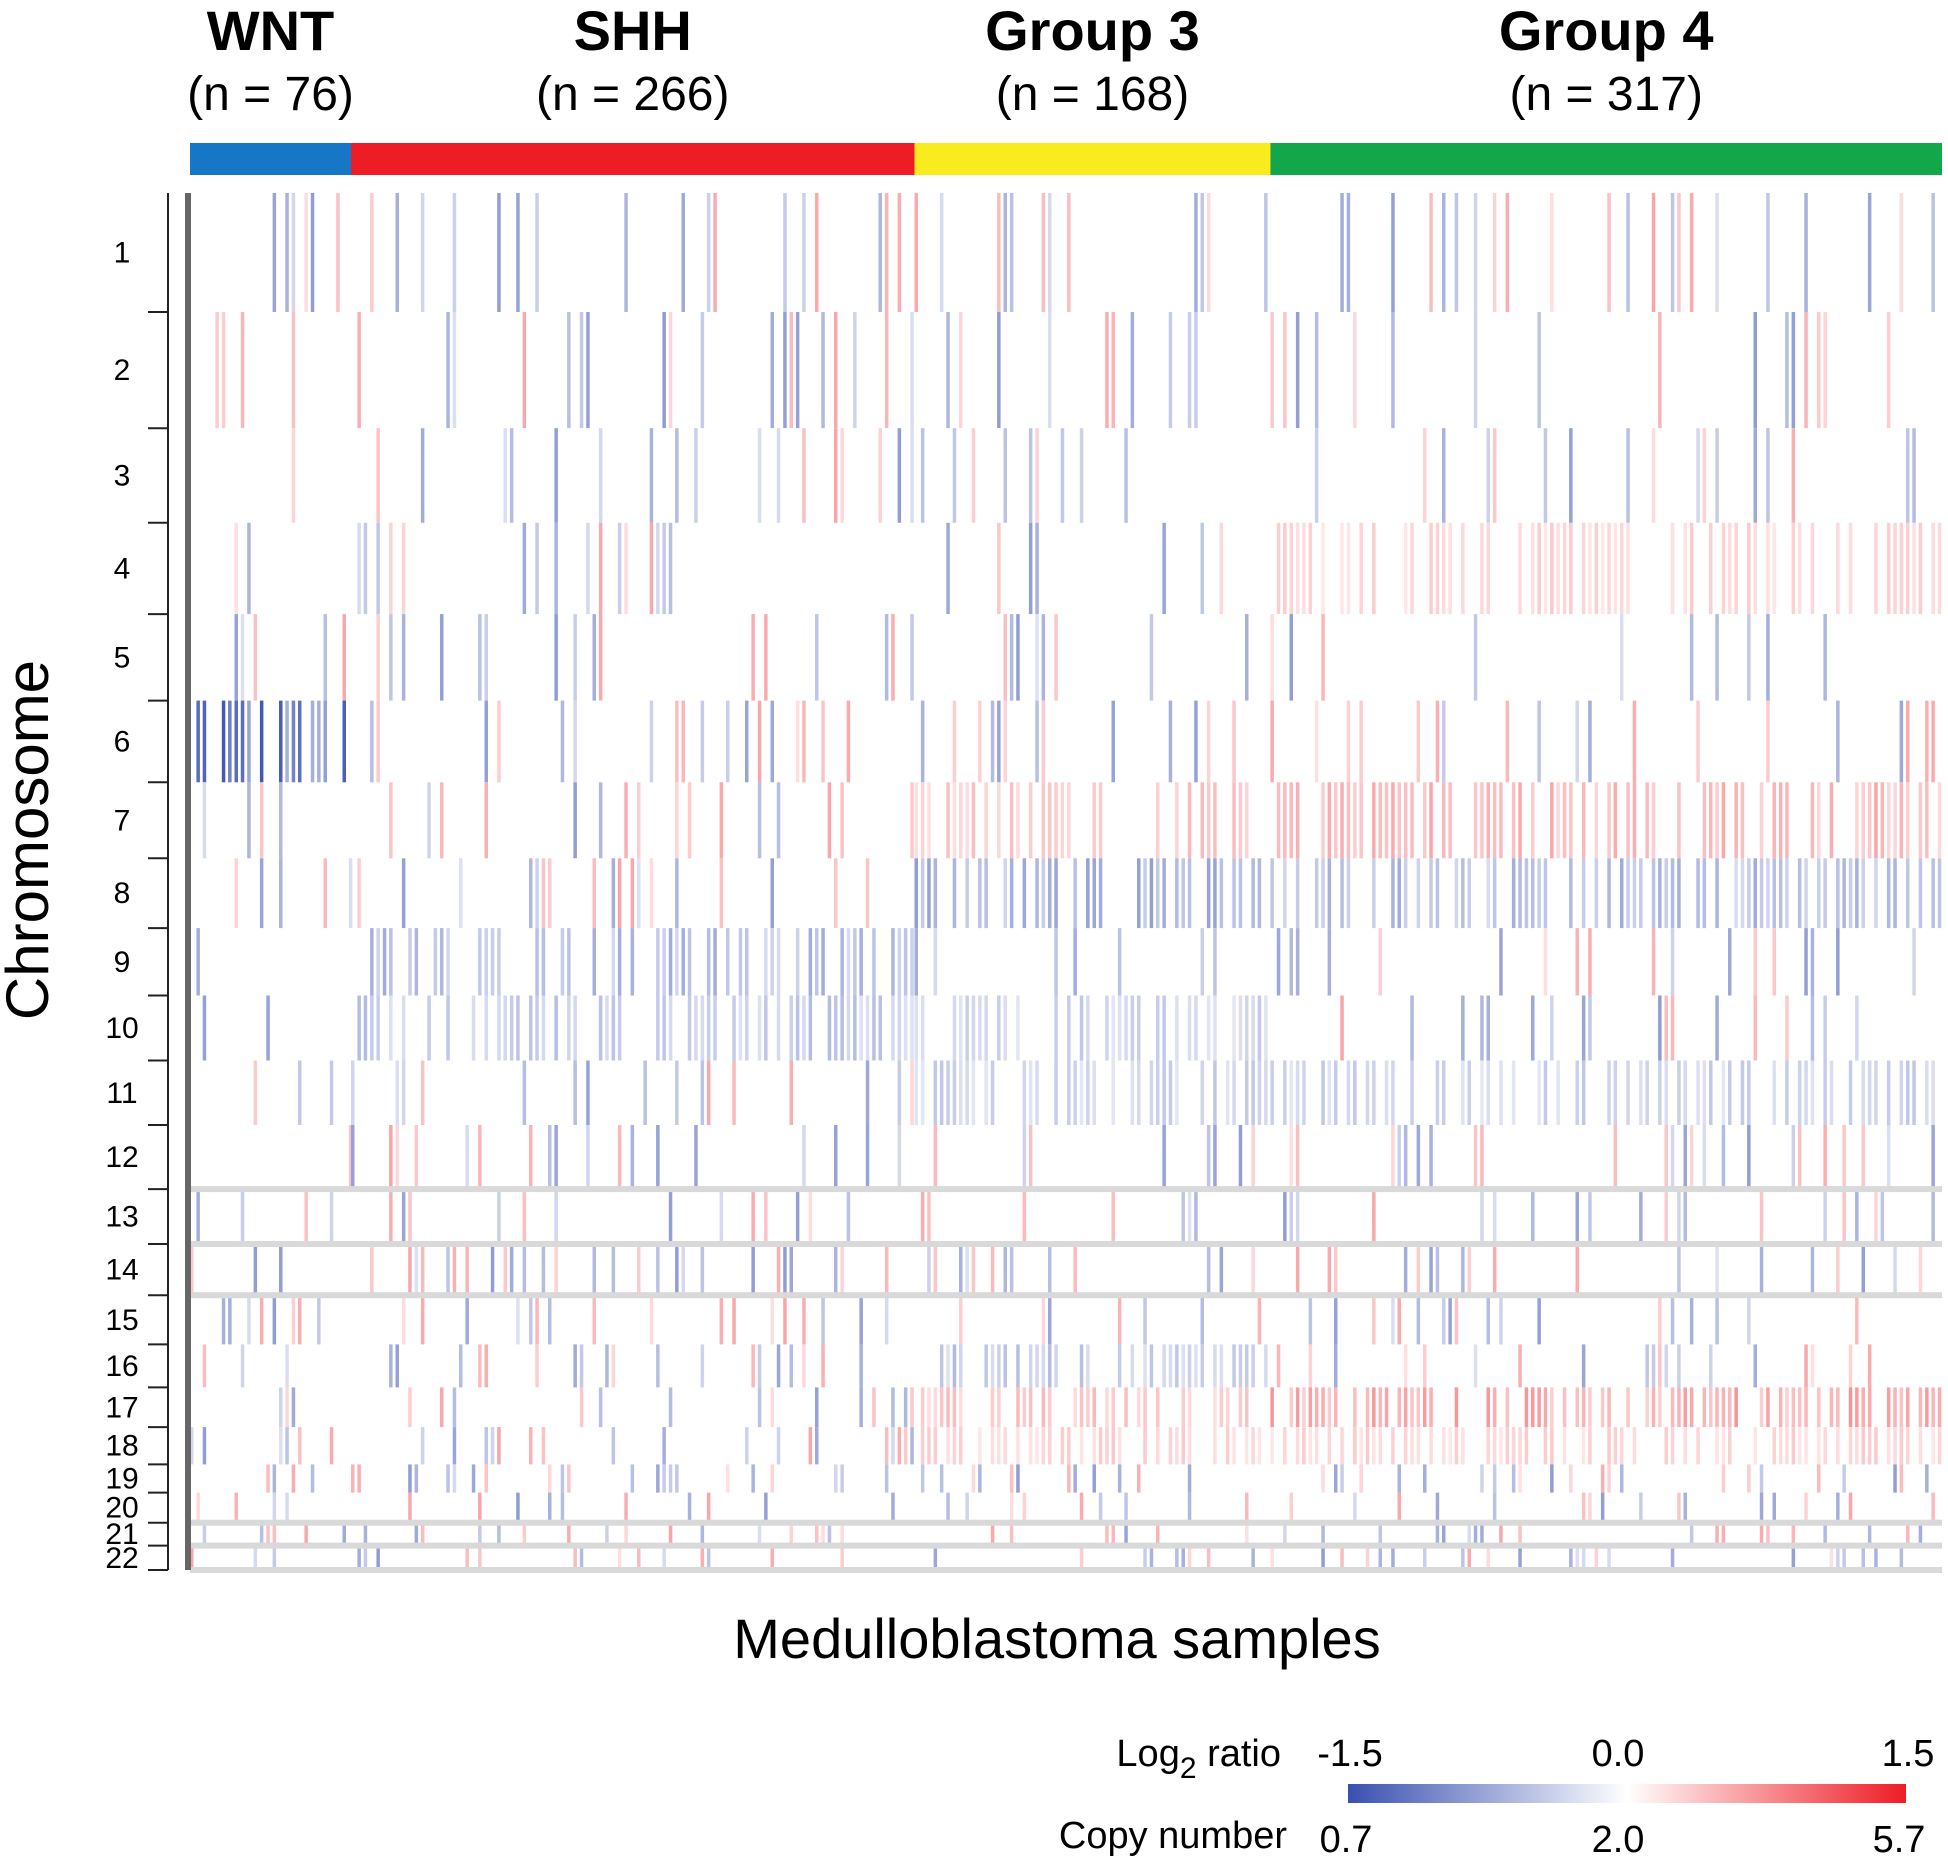  Describe the element at coordinates (1173, 1836) in the screenshot. I see `legend-copy-title: Copy number` at that location.